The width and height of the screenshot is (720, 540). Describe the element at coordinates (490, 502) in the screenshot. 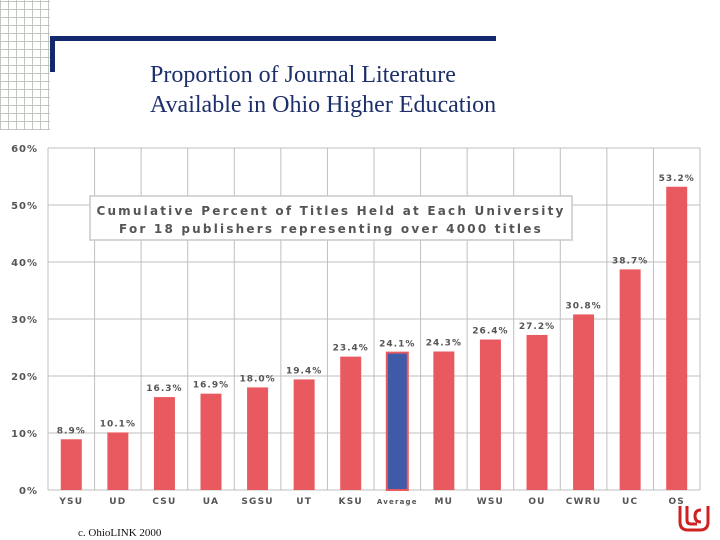

I see `category-label-wsu: WSU` at that location.